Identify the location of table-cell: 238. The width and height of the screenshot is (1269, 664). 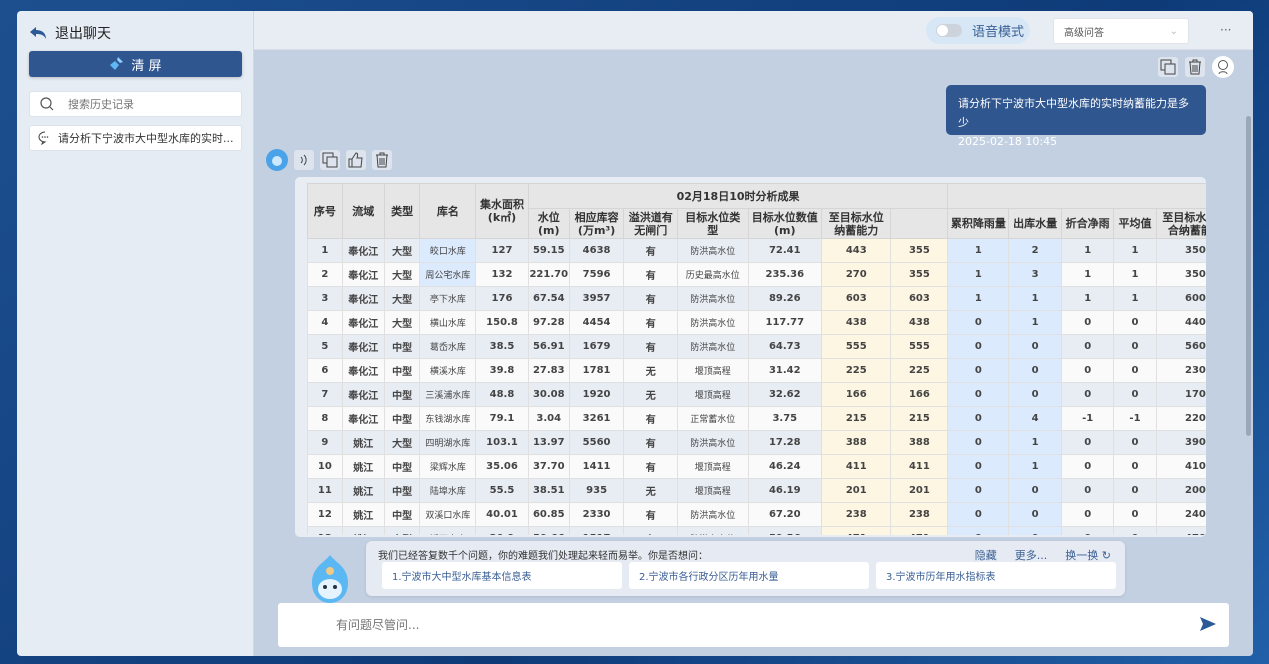
(856, 514).